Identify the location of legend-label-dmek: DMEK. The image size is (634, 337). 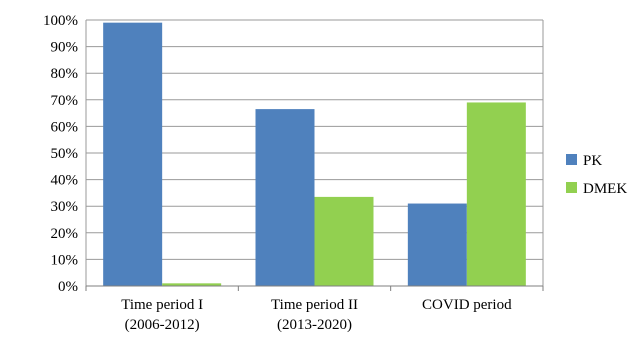
(605, 189).